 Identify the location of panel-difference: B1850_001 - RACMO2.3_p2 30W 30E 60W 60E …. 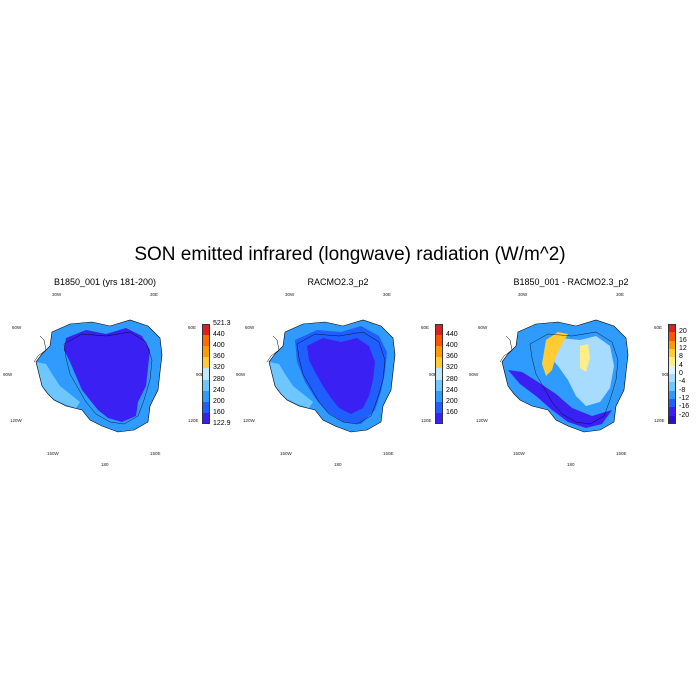
(582, 372).